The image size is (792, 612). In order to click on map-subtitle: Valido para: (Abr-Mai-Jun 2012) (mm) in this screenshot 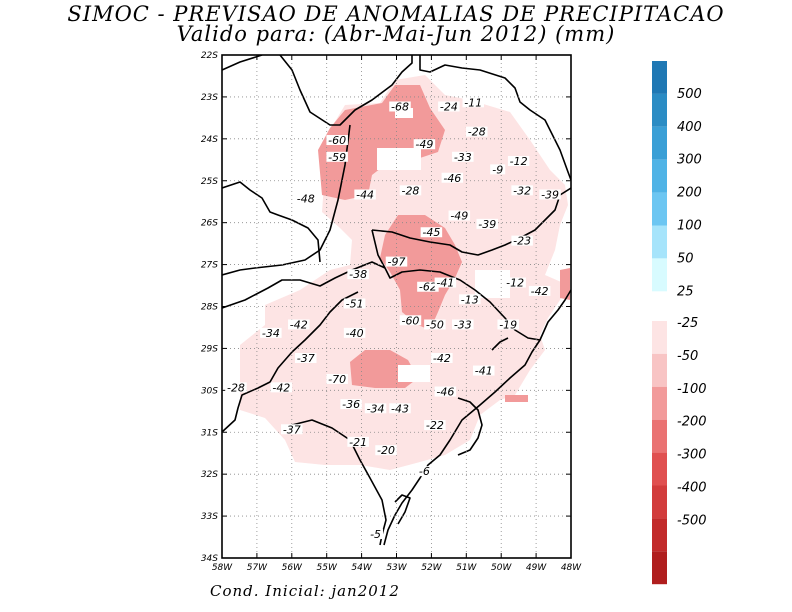, I will do `click(396, 34)`.